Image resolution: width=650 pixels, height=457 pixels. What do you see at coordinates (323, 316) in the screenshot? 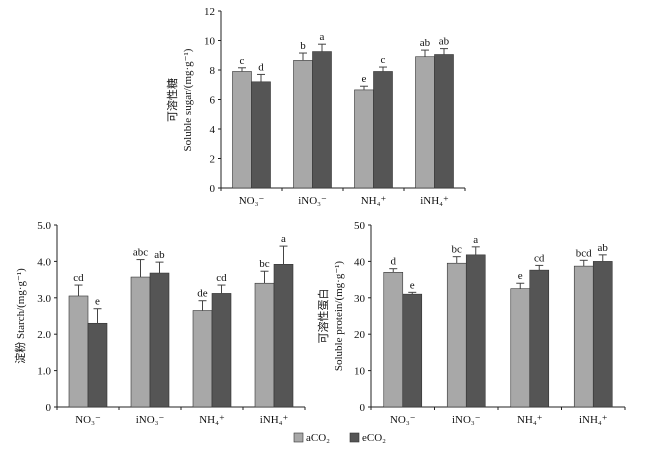
I see `y-axis-label-cn: 可溶性蛋白` at bounding box center [323, 316].